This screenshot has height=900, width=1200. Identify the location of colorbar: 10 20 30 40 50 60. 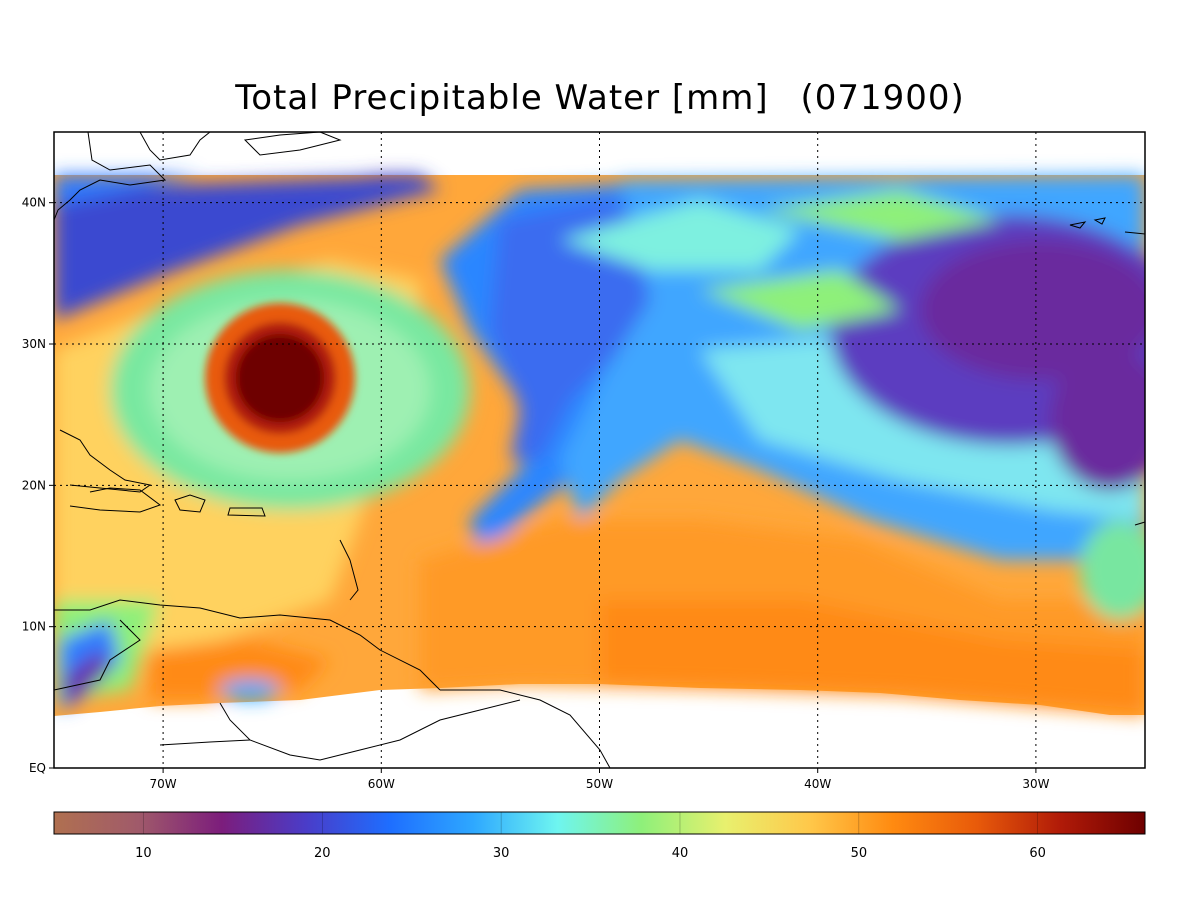
(599, 836).